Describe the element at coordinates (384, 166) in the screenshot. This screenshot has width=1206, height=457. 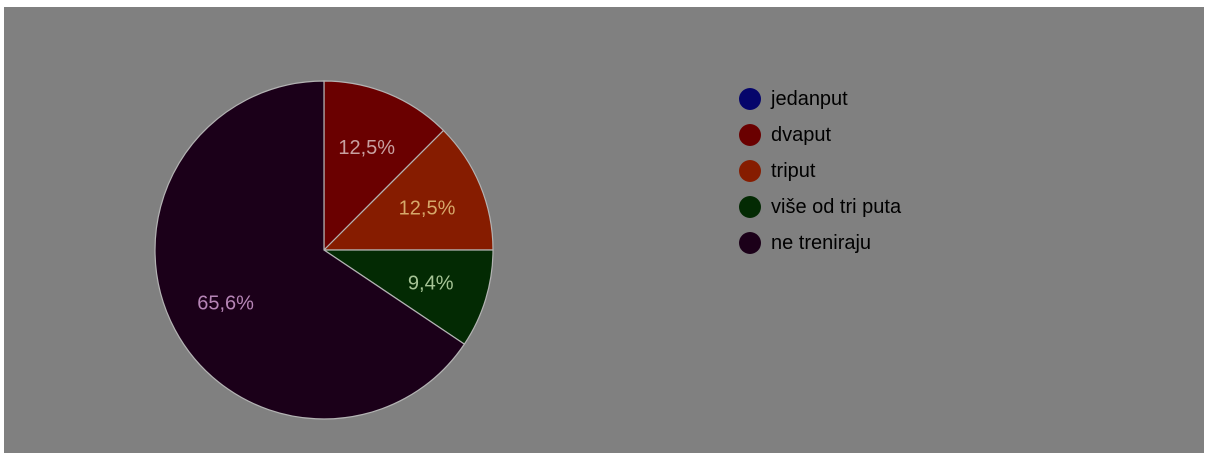
I see `pie-slice-dvaput` at that location.